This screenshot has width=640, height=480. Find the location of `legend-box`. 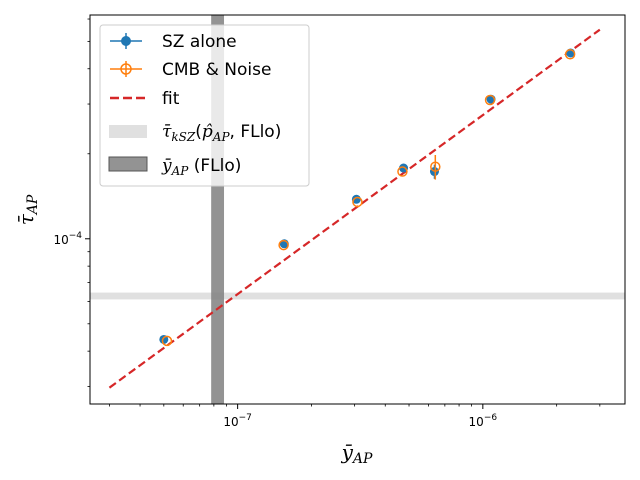

legend-box is located at coordinates (204, 105).